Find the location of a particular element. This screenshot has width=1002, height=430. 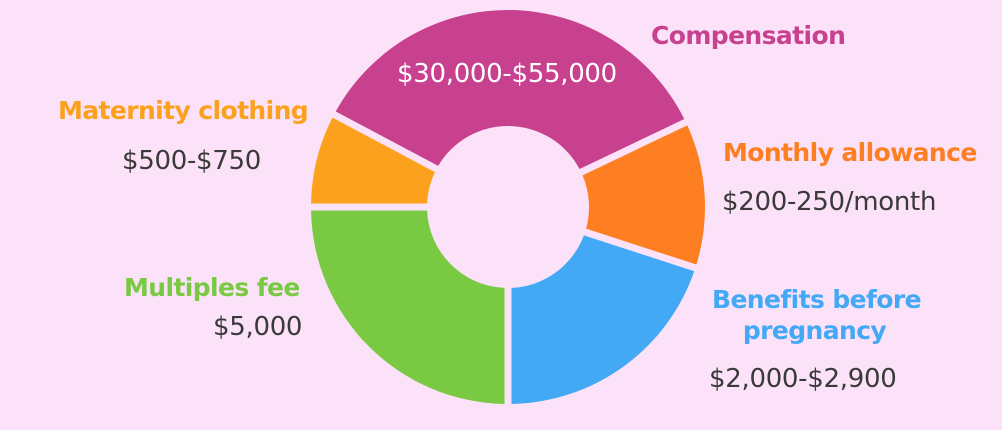

maternity-clothing-value: $500-$750 is located at coordinates (192, 161).